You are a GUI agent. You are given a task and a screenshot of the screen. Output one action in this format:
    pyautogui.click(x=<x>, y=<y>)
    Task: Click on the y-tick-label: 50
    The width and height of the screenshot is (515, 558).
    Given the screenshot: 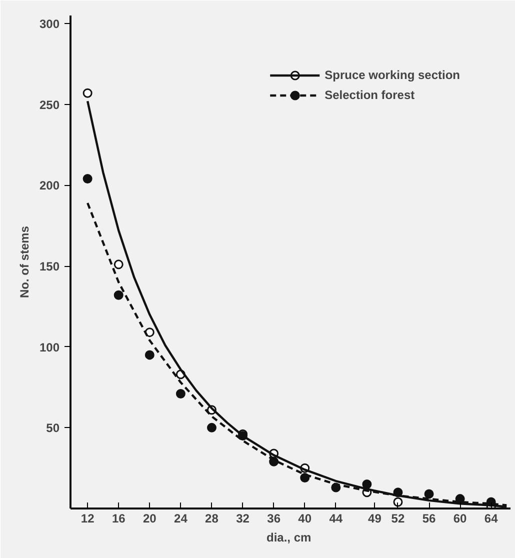 What is the action you would take?
    pyautogui.click(x=53, y=428)
    